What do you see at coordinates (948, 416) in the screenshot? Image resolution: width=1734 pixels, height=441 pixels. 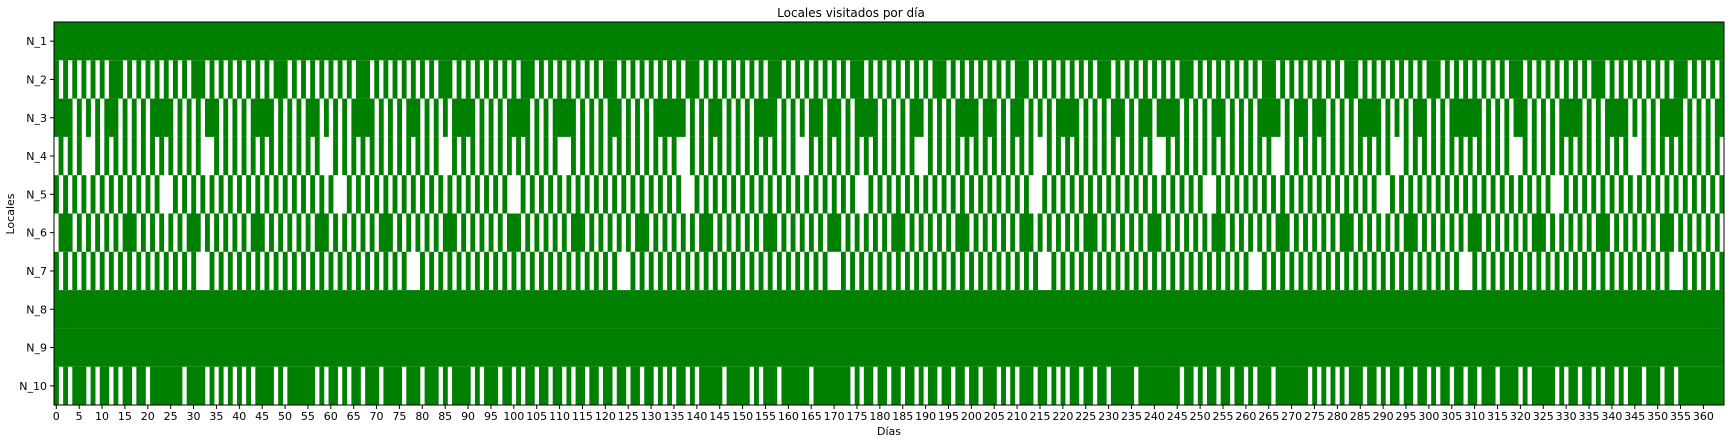 I see `x-tick-label: 195` at bounding box center [948, 416].